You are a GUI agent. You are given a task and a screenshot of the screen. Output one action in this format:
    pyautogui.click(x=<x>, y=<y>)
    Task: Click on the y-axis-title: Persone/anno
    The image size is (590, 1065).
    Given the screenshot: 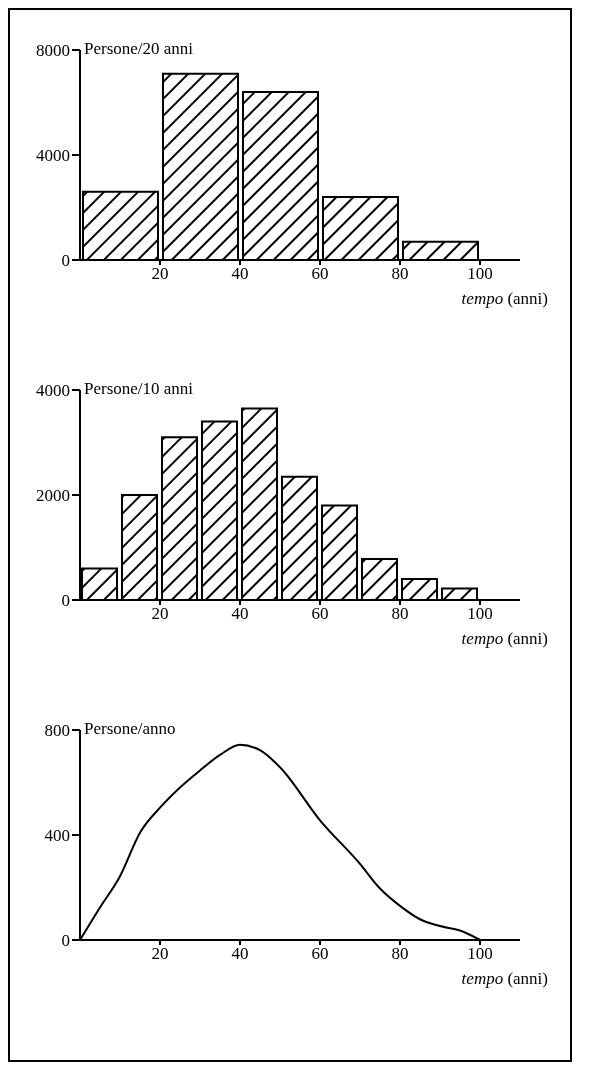 What is the action you would take?
    pyautogui.click(x=130, y=728)
    